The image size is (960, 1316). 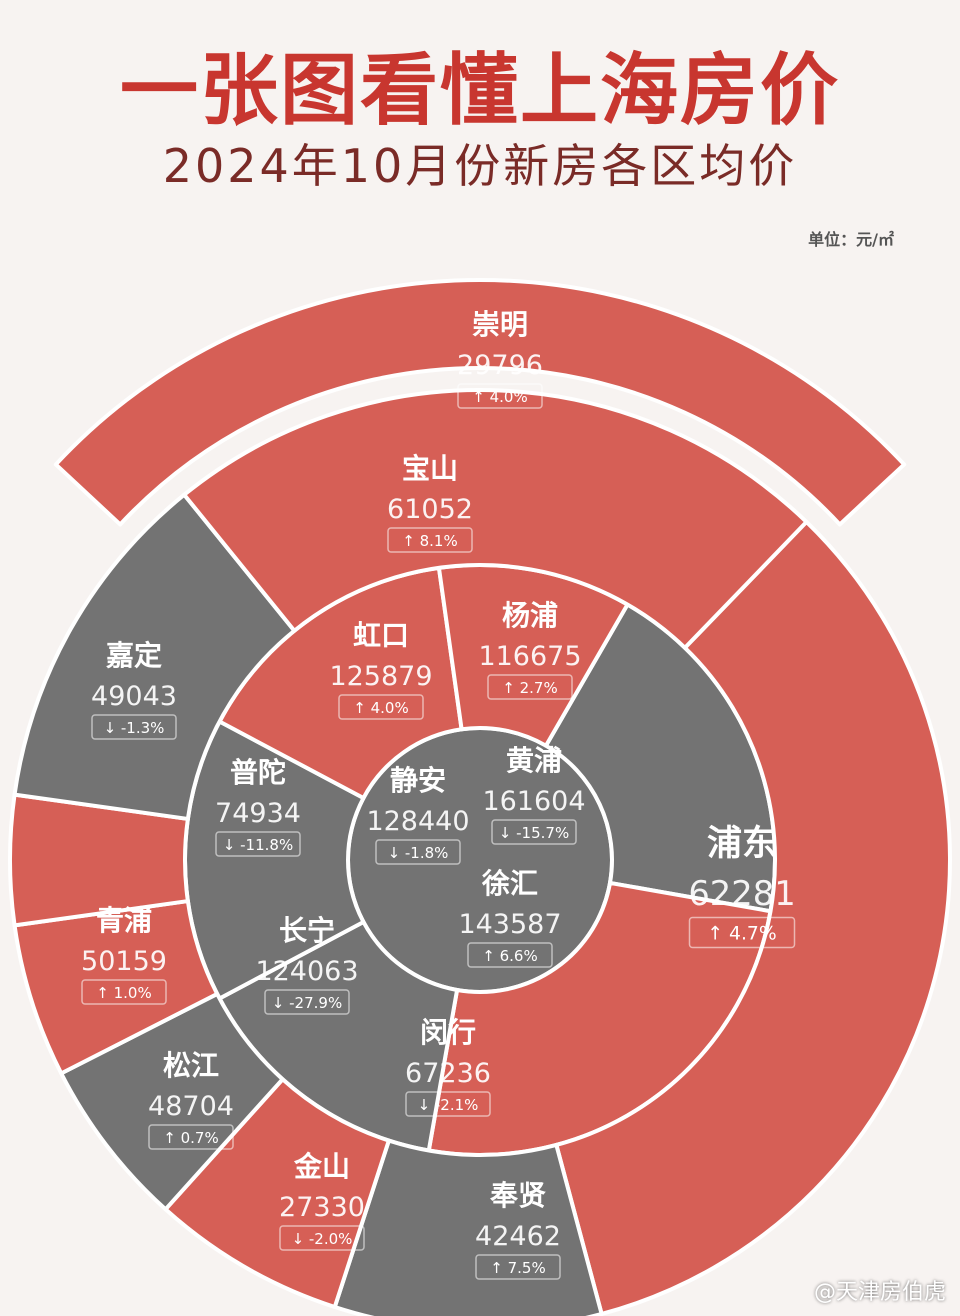 I want to click on district-price-outer-0: 29796, so click(x=500, y=365).